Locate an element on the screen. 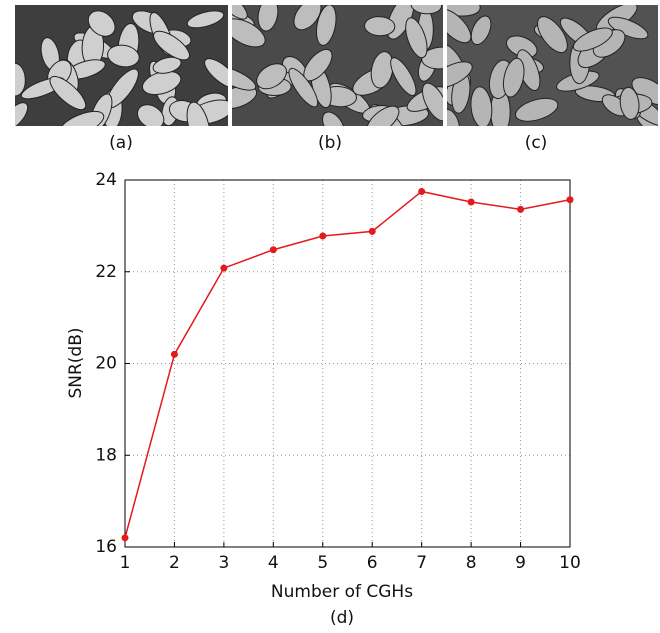  x-tick-label: 10 is located at coordinates (570, 563).